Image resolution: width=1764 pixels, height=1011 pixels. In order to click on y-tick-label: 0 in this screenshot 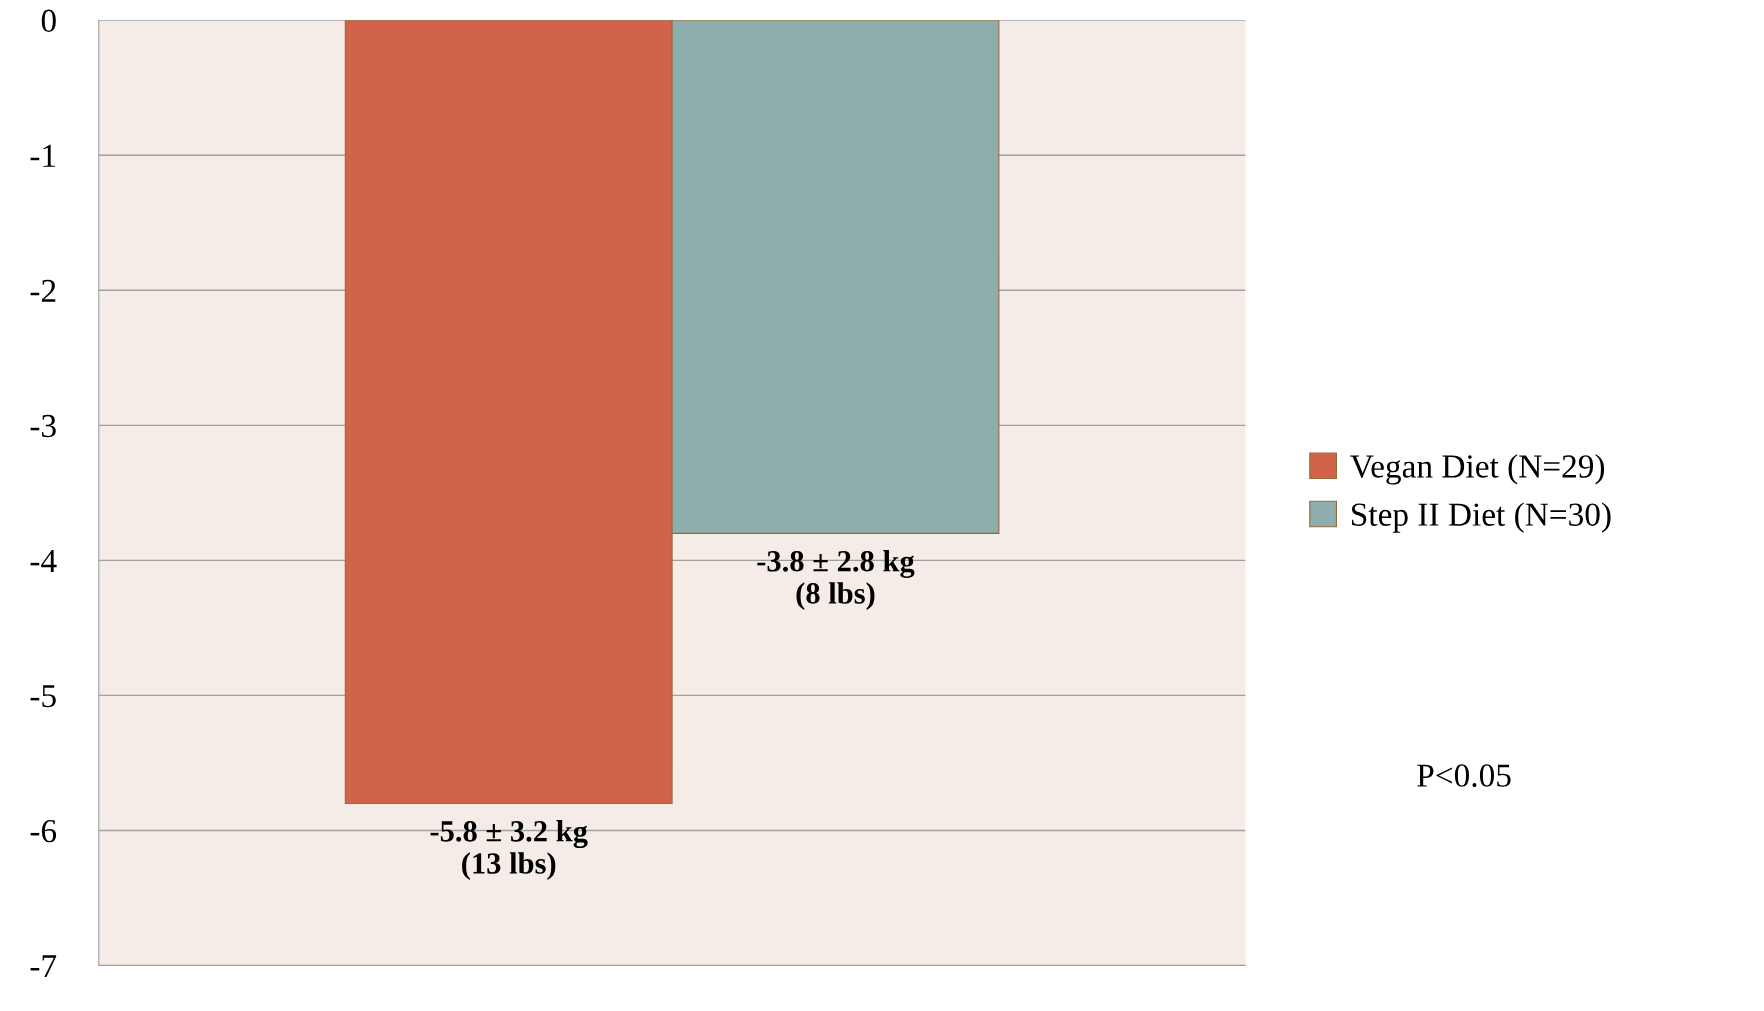, I will do `click(48, 21)`.